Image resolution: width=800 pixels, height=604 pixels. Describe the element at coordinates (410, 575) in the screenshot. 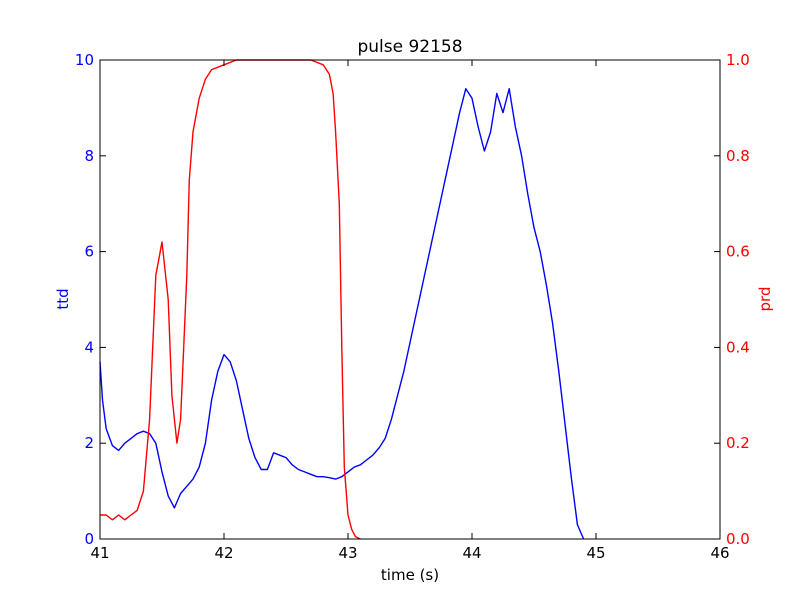

I see `x-axis-label: time (s)` at that location.